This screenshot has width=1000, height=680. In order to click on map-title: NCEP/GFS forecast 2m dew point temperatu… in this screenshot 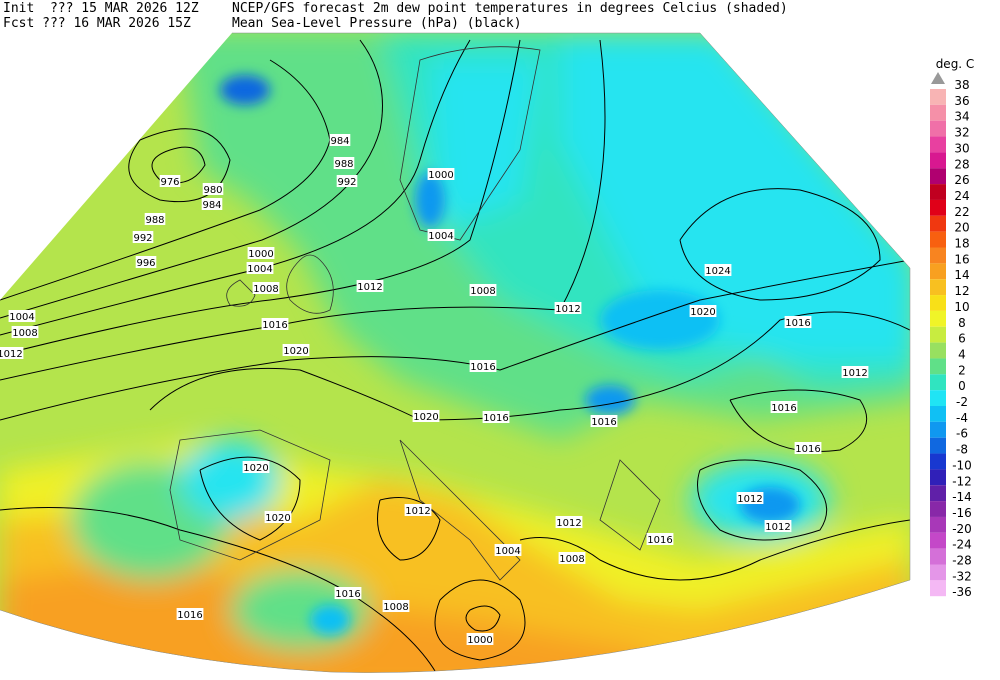, I will do `click(510, 8)`.